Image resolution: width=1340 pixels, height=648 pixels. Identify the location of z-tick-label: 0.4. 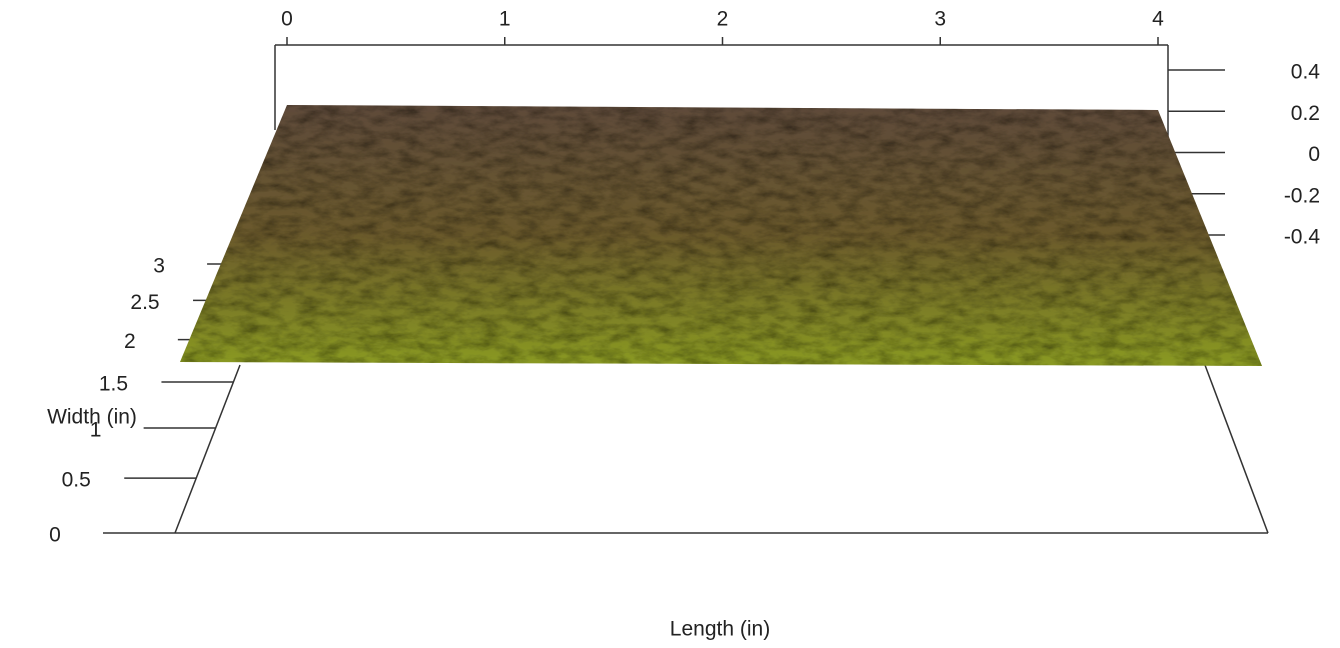
(1306, 72).